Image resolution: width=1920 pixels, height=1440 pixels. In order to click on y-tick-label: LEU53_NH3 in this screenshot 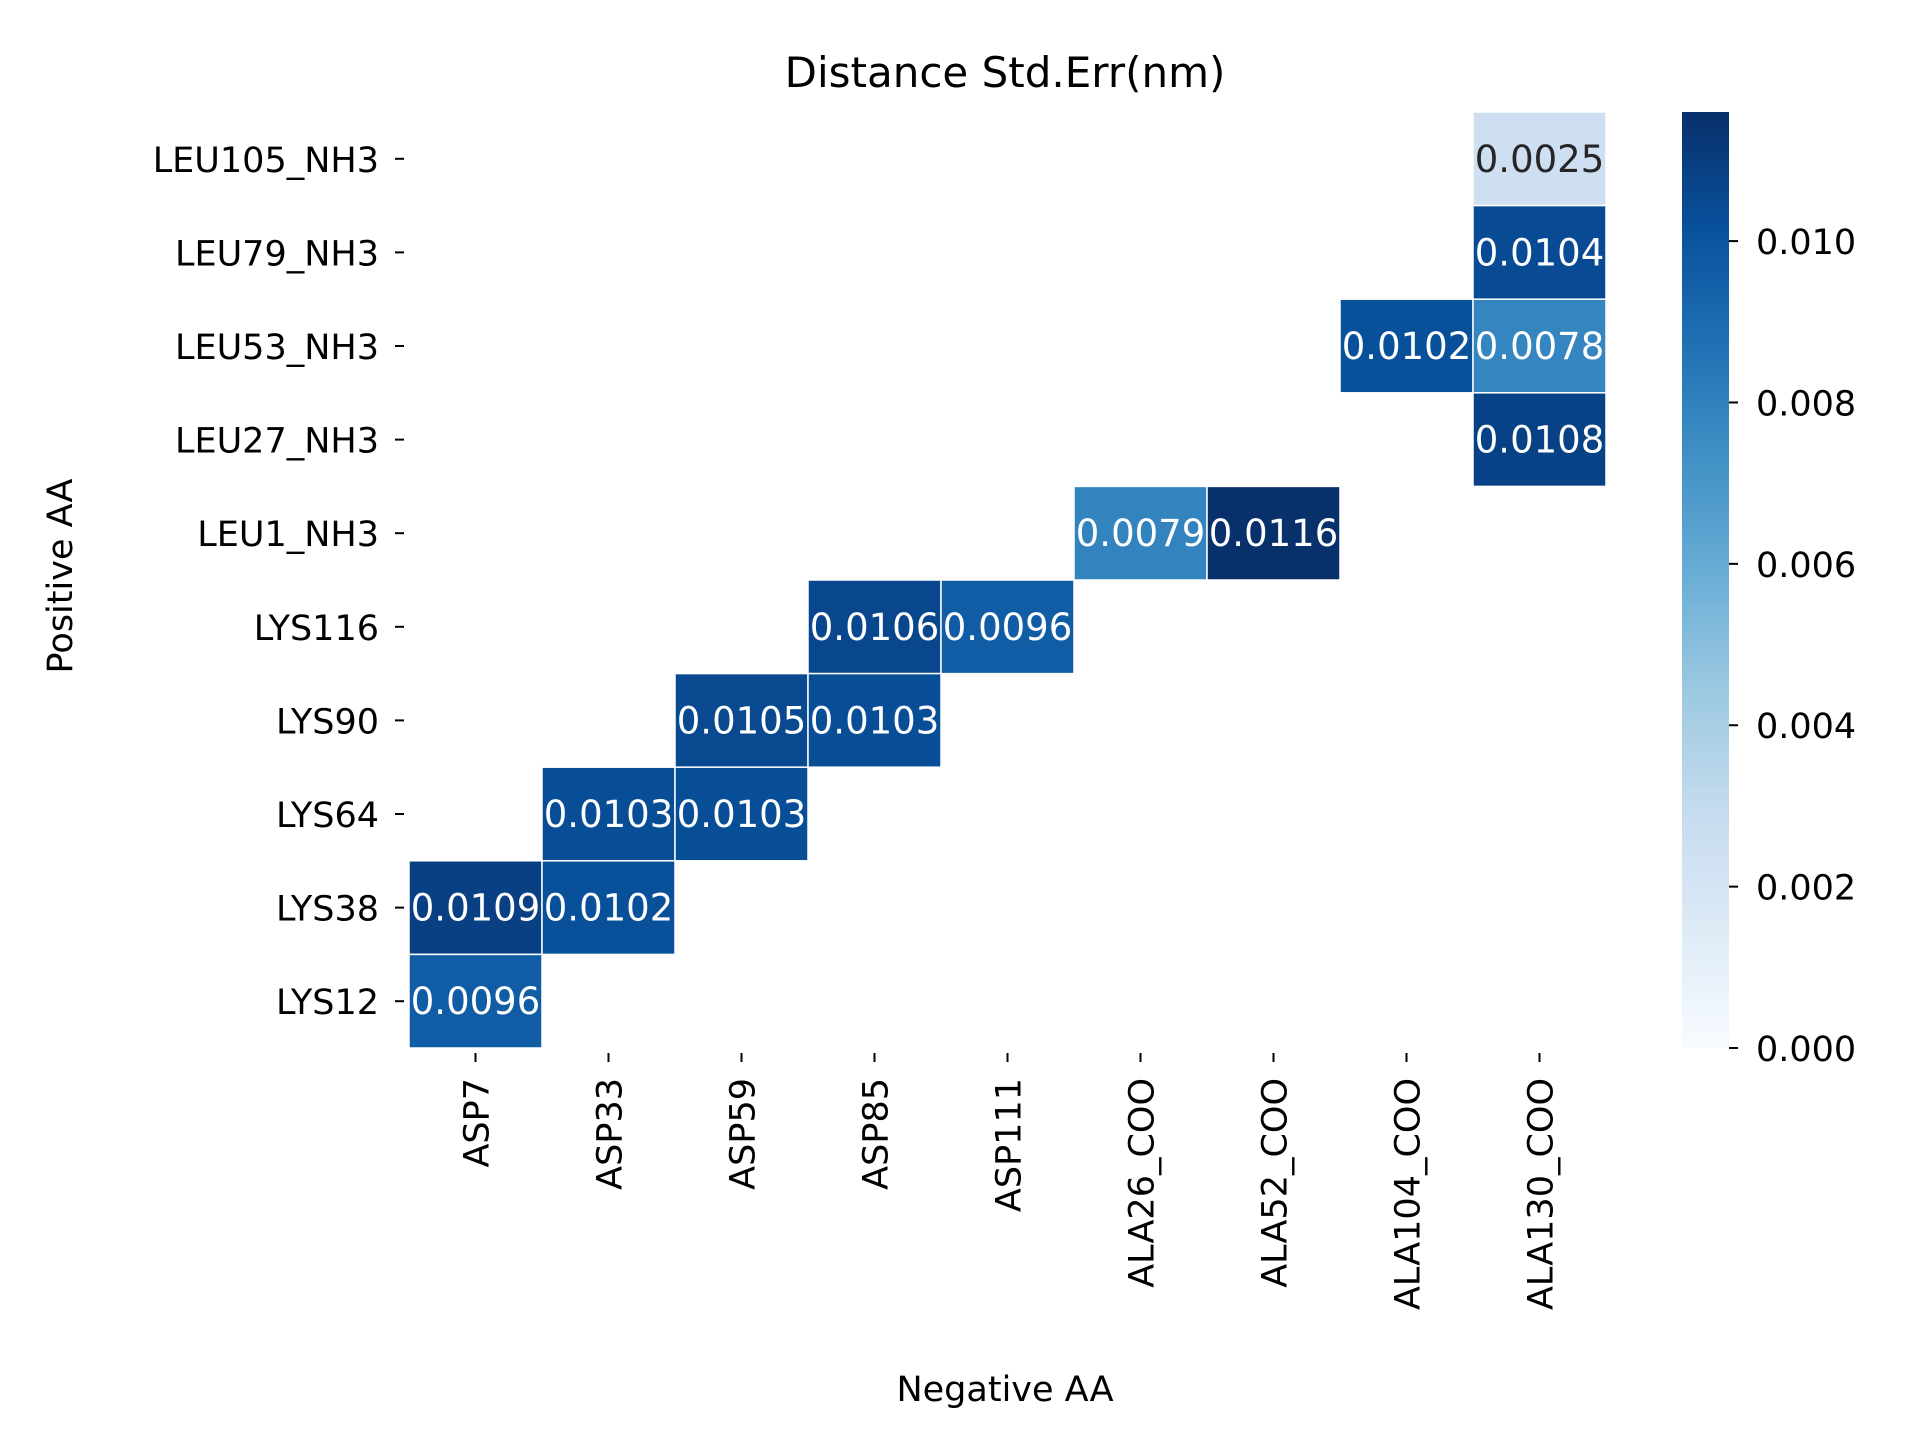, I will do `click(277, 348)`.